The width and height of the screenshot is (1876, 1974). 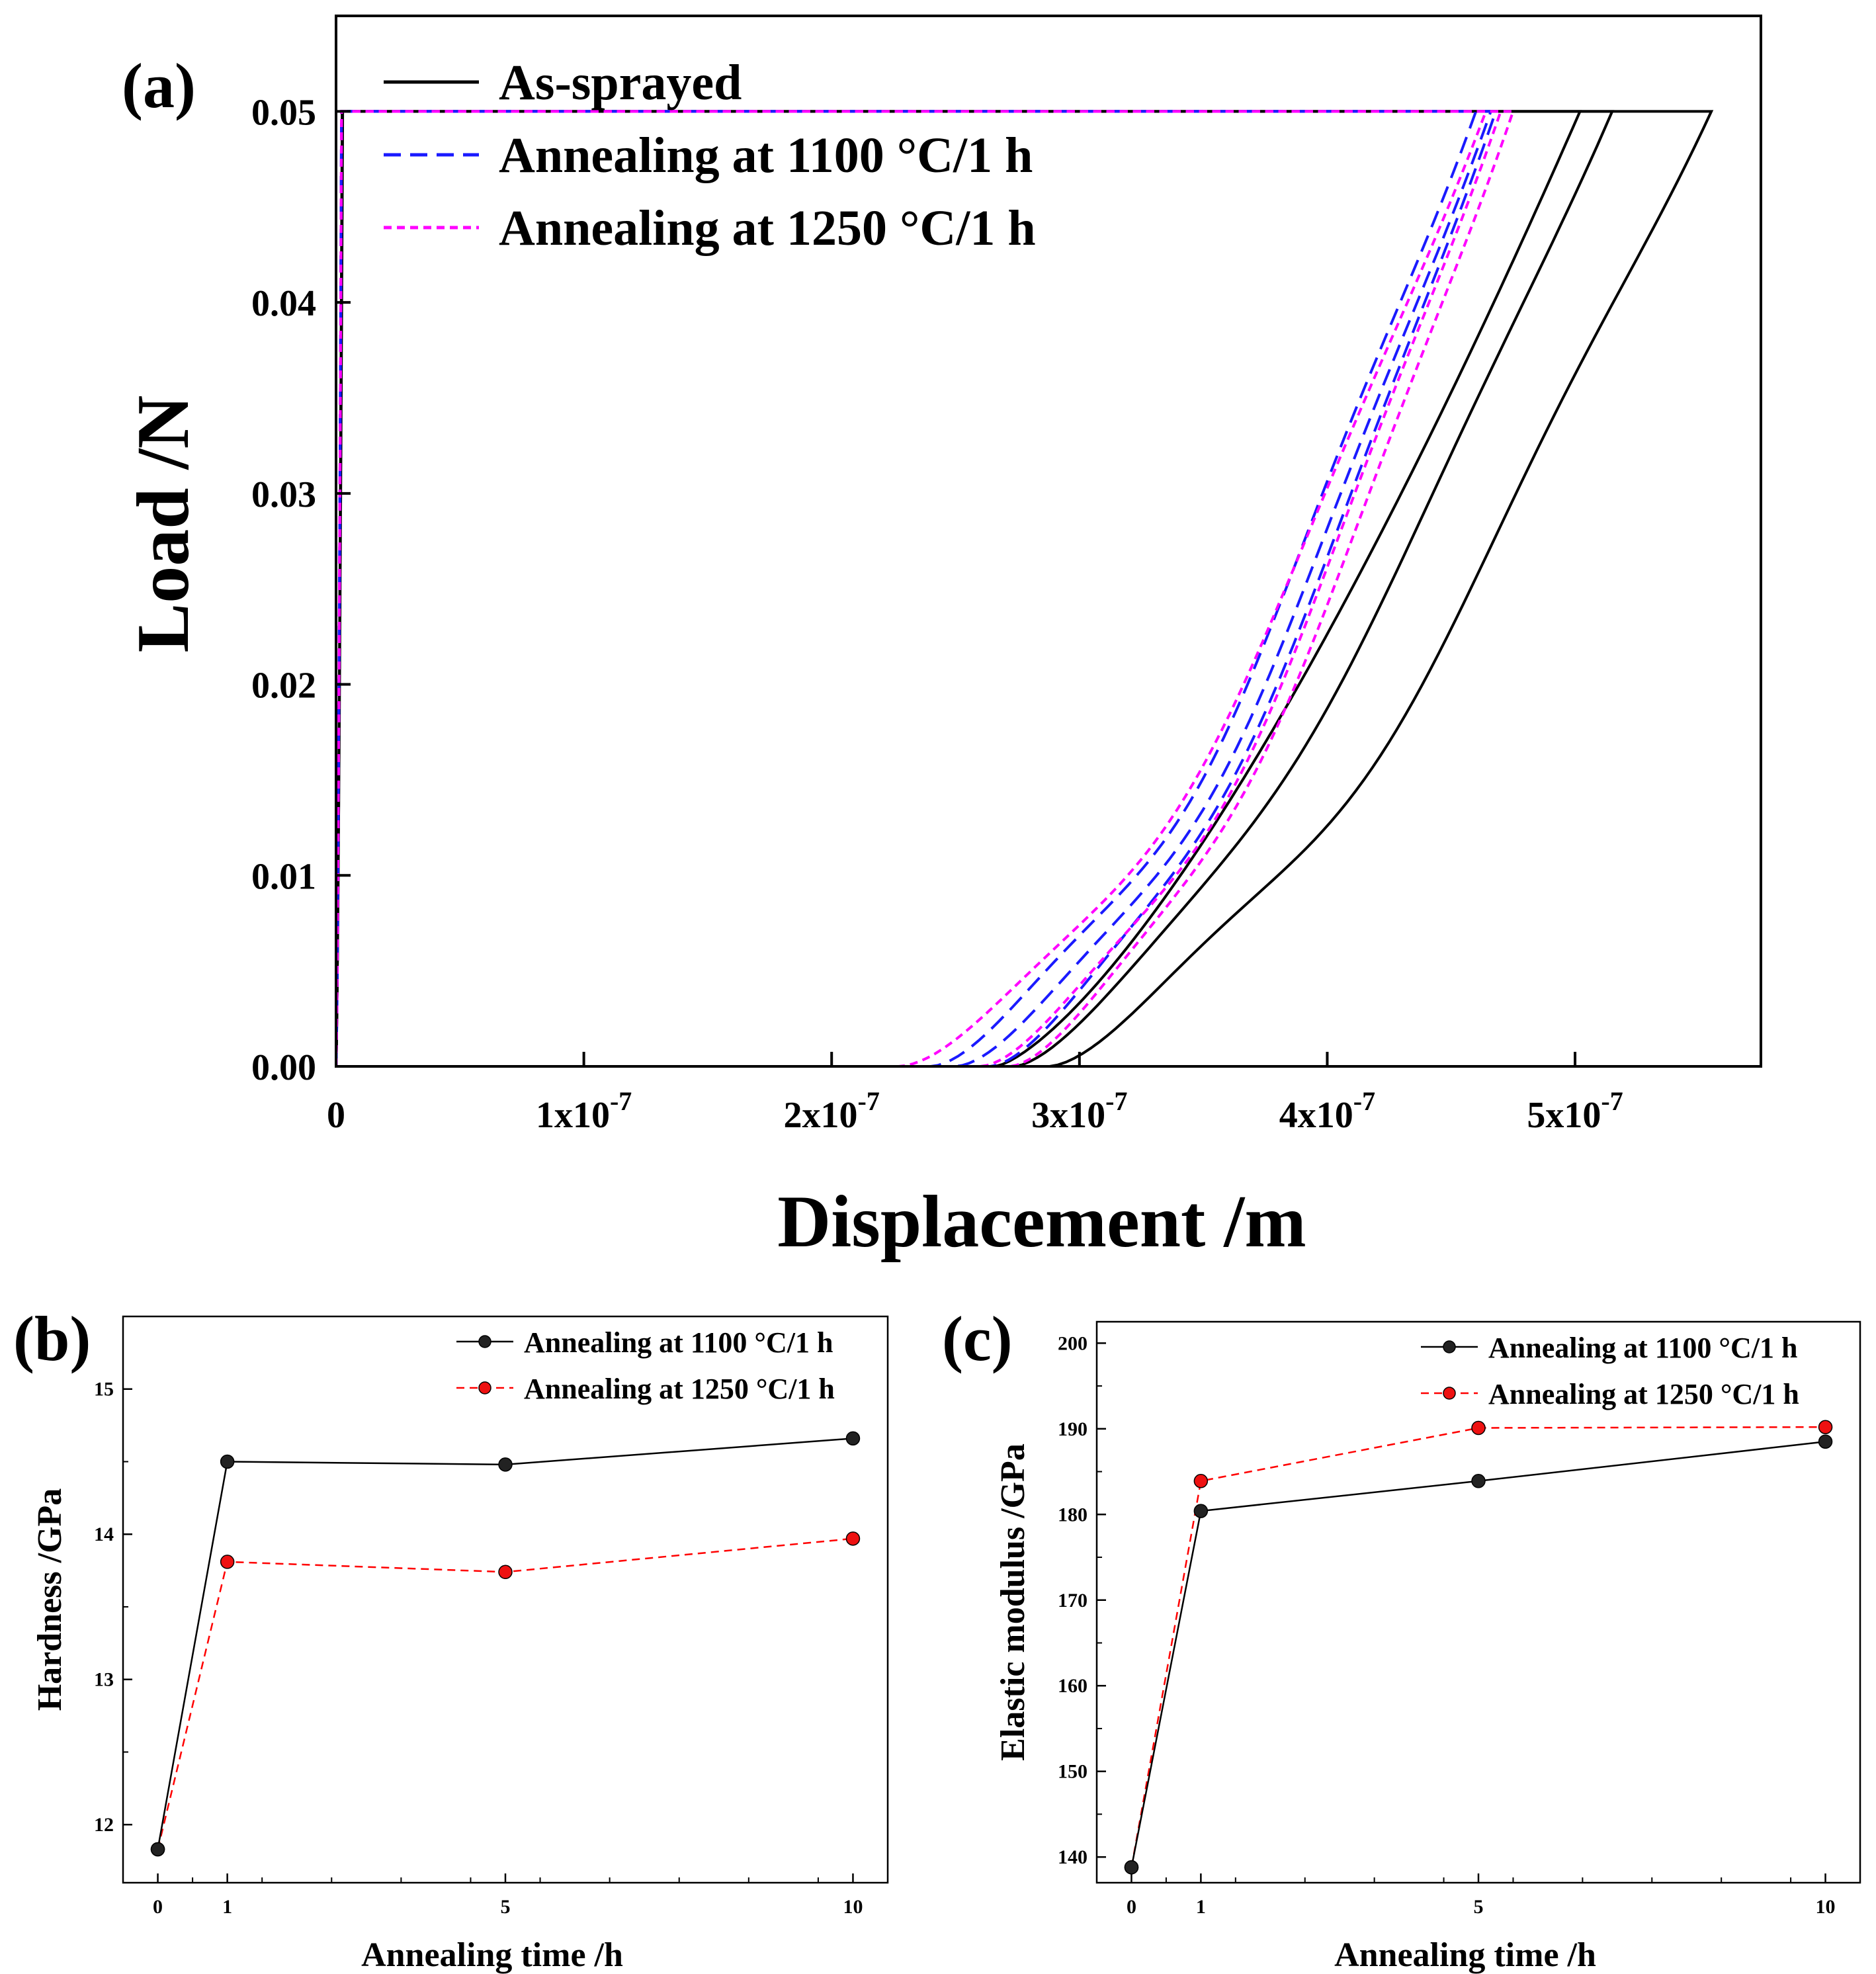 What do you see at coordinates (977, 1339) in the screenshot?
I see `panel-label-c: (c)` at bounding box center [977, 1339].